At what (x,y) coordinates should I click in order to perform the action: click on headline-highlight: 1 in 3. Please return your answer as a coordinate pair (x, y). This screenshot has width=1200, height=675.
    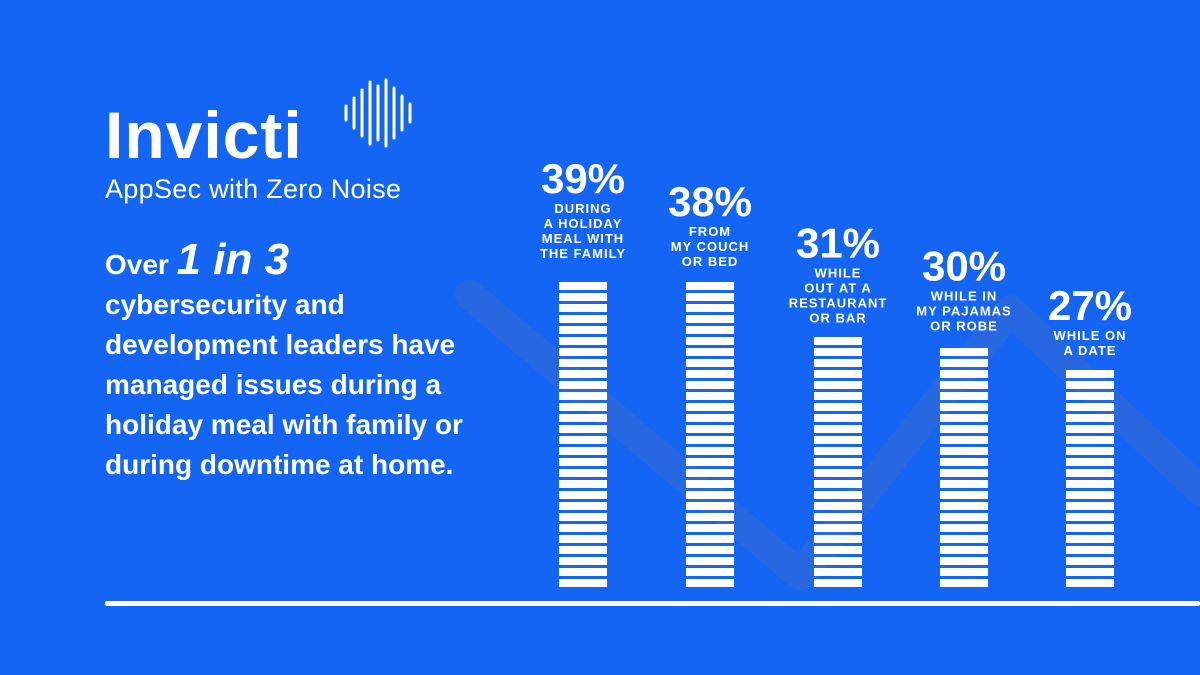
    Looking at the image, I should click on (233, 259).